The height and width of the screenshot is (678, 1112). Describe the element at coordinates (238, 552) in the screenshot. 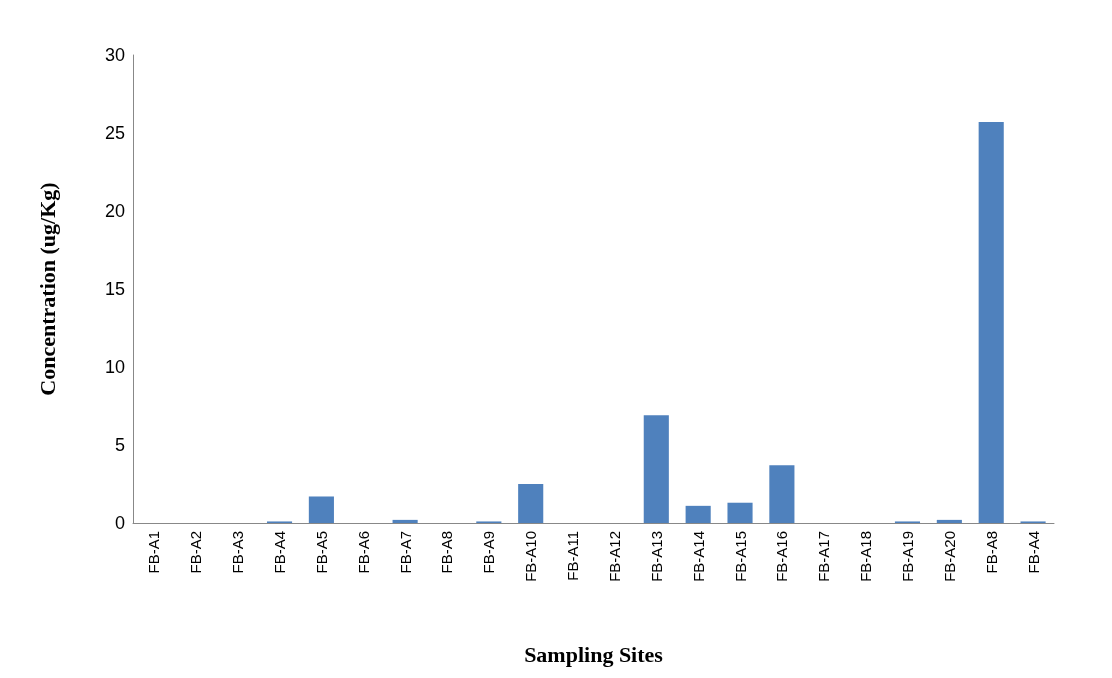

I see `x-tick-label: FB-A3` at that location.